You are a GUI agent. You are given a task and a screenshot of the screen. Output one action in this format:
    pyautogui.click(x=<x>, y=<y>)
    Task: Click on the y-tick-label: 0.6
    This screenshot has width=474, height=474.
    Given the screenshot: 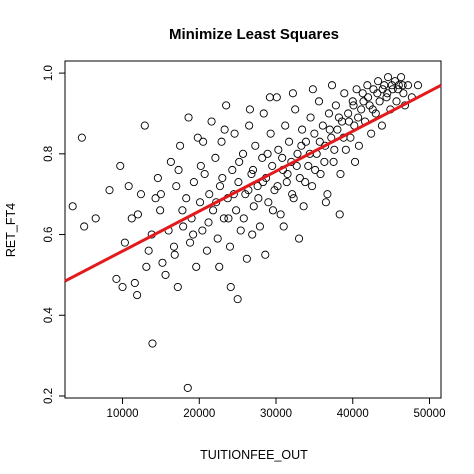 What is the action you would take?
    pyautogui.click(x=49, y=235)
    